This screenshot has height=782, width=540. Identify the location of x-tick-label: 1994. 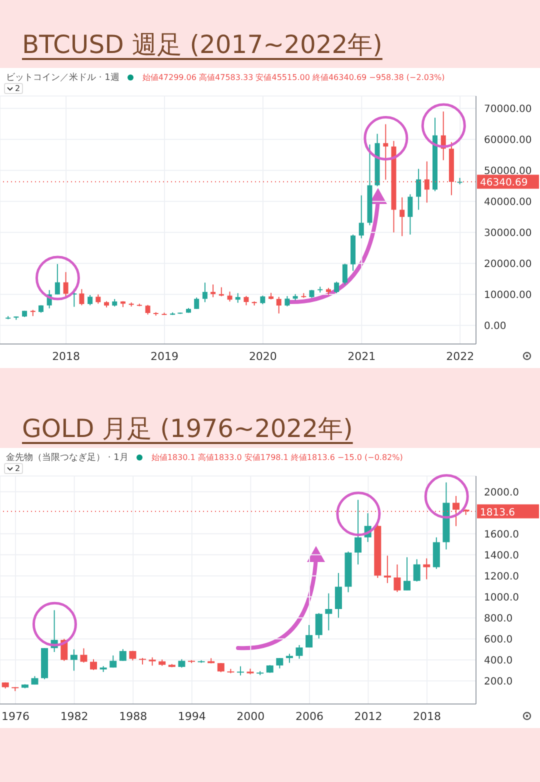
(192, 716).